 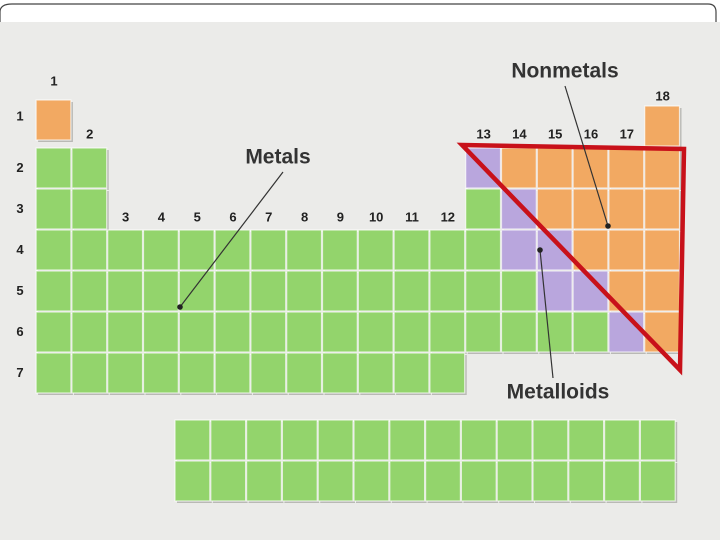 What do you see at coordinates (558, 392) in the screenshot?
I see `metalloids-label: Metalloids` at bounding box center [558, 392].